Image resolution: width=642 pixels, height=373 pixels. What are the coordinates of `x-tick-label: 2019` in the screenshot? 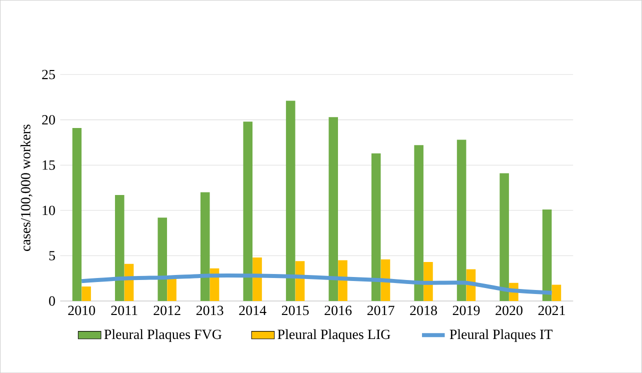 It's located at (466, 311).